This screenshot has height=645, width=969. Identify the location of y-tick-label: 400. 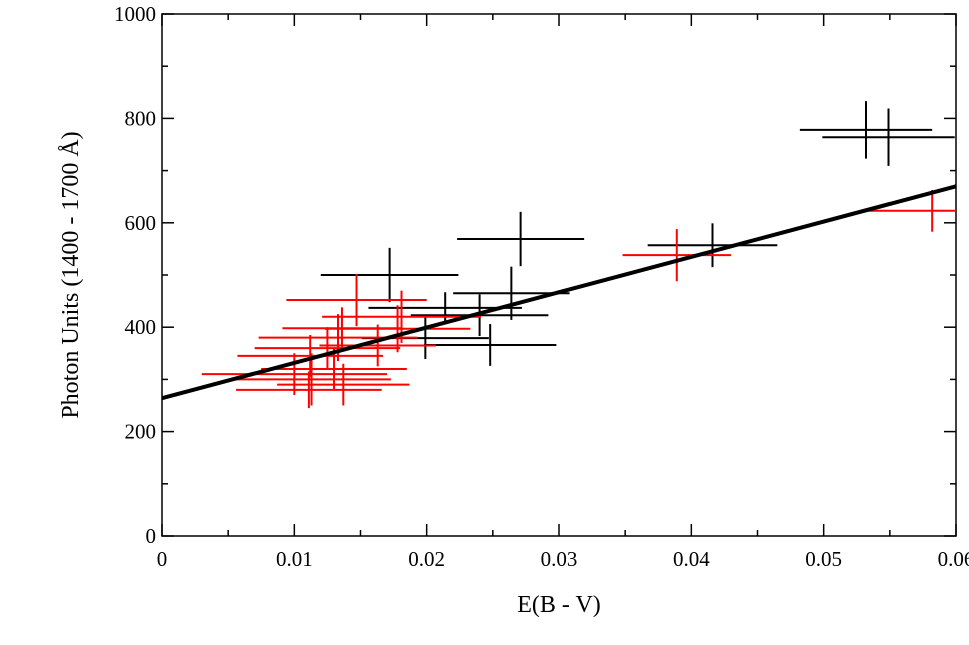
(141, 327).